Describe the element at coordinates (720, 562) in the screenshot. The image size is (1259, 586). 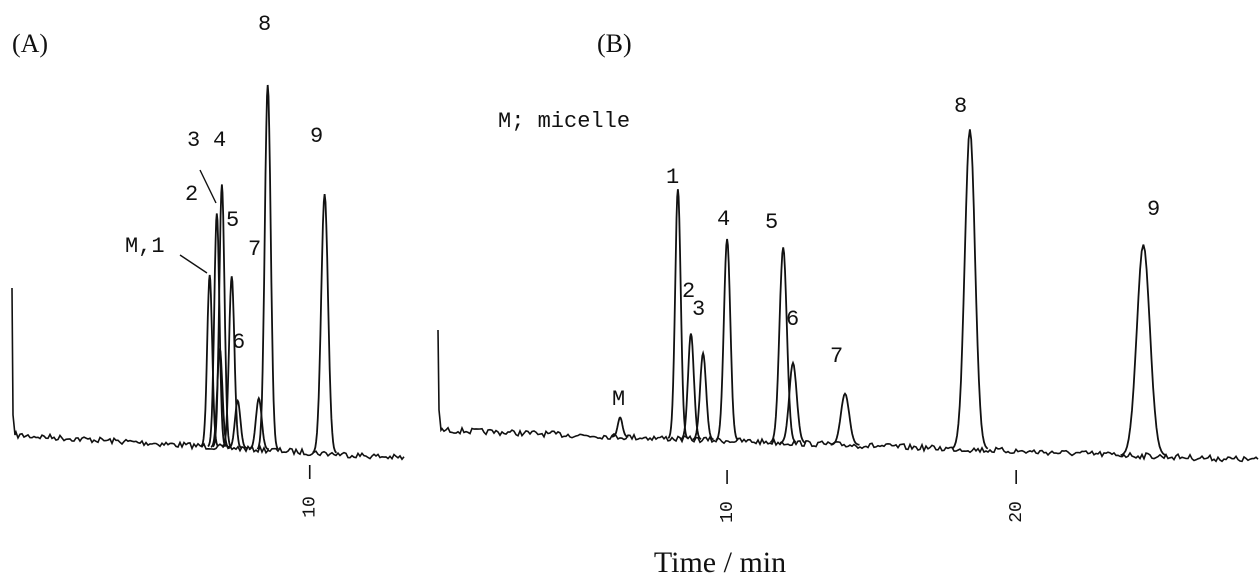
I see `x-axis-label: Time / min` at that location.